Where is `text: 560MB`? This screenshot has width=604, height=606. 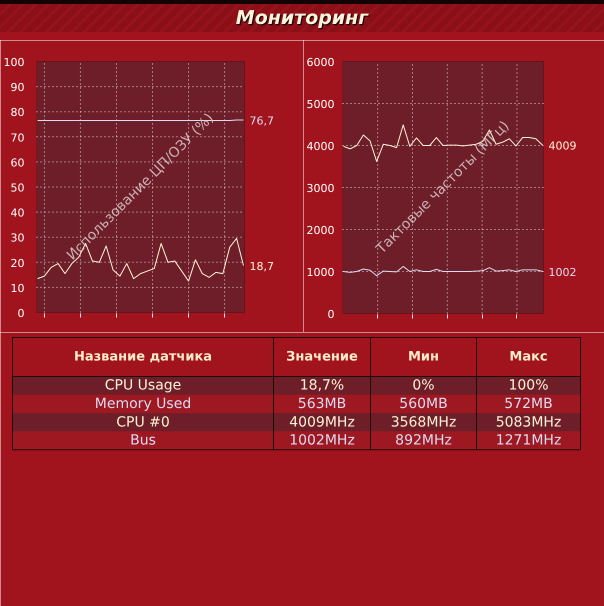
text: 560MB is located at coordinates (423, 404).